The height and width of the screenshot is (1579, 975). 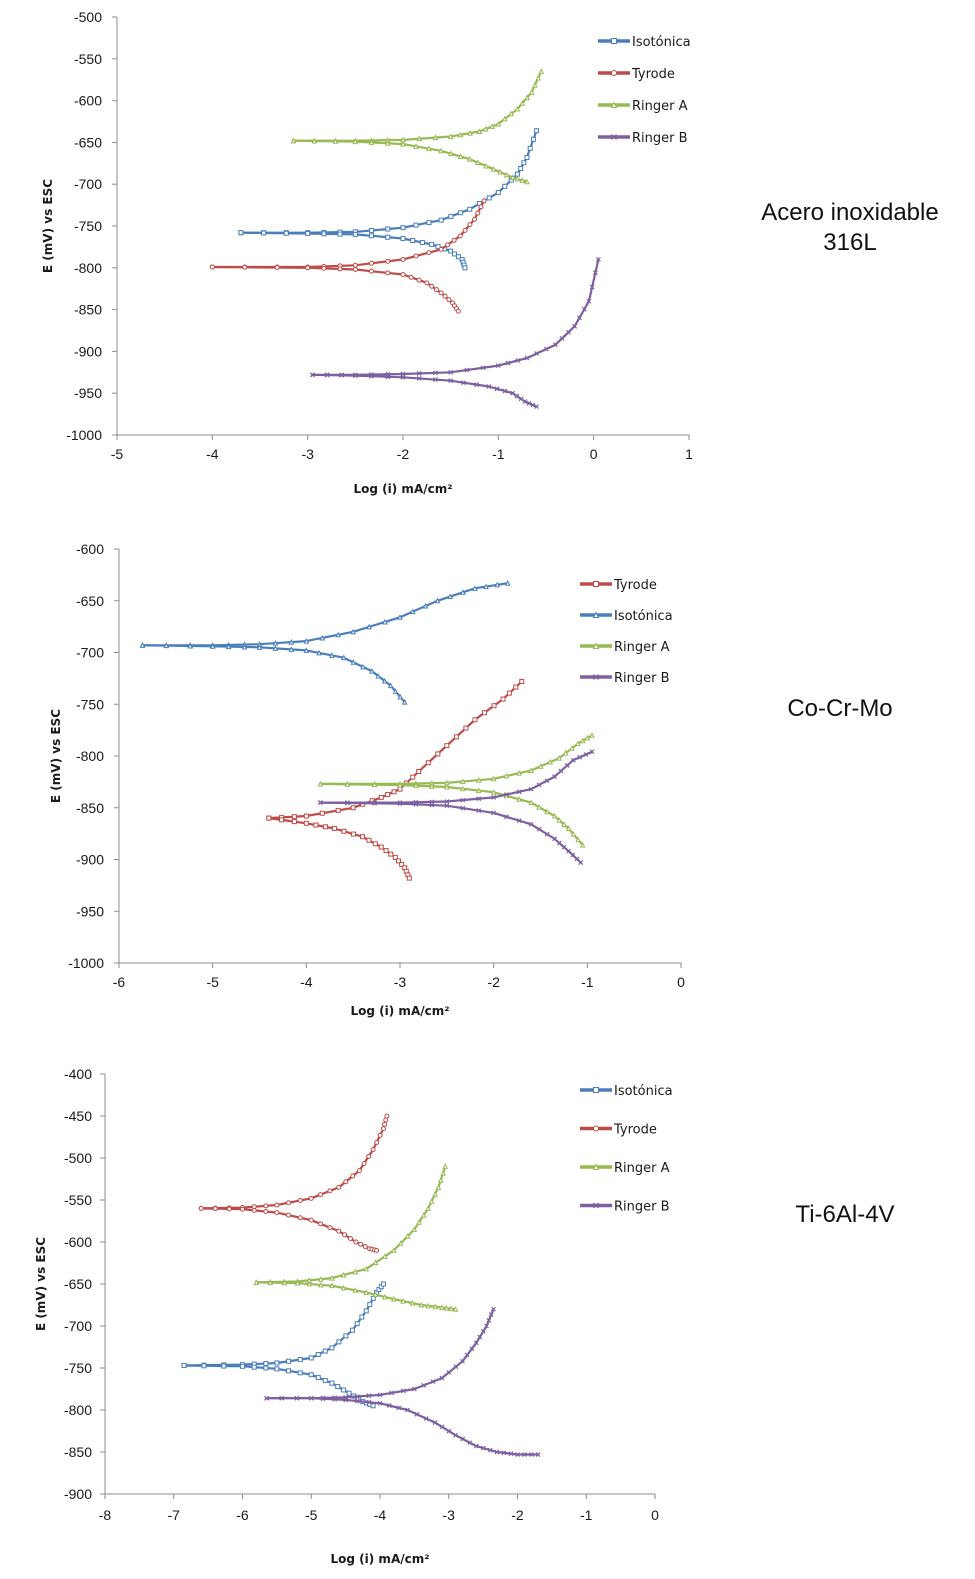 I want to click on series-line-cathodic, so click(x=274, y=673).